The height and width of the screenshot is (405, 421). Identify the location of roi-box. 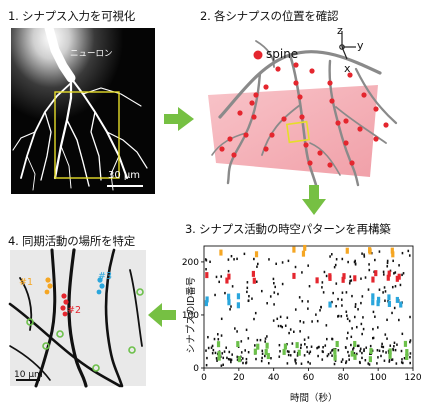
(87, 135).